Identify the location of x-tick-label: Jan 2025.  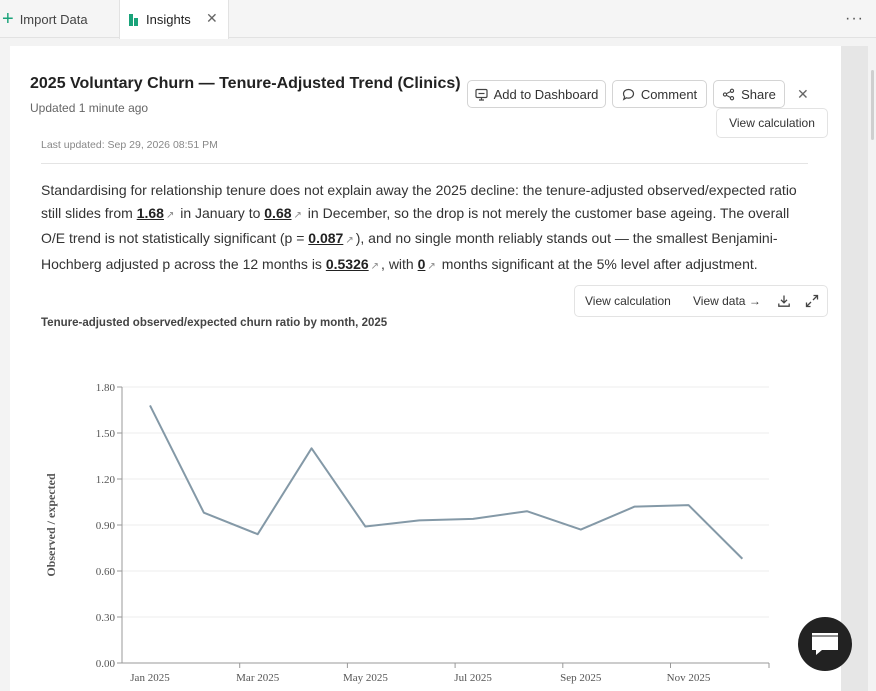
(150, 678).